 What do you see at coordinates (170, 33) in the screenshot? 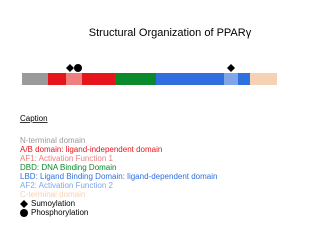
I see `title: Structural Organization of PPARγ` at bounding box center [170, 33].